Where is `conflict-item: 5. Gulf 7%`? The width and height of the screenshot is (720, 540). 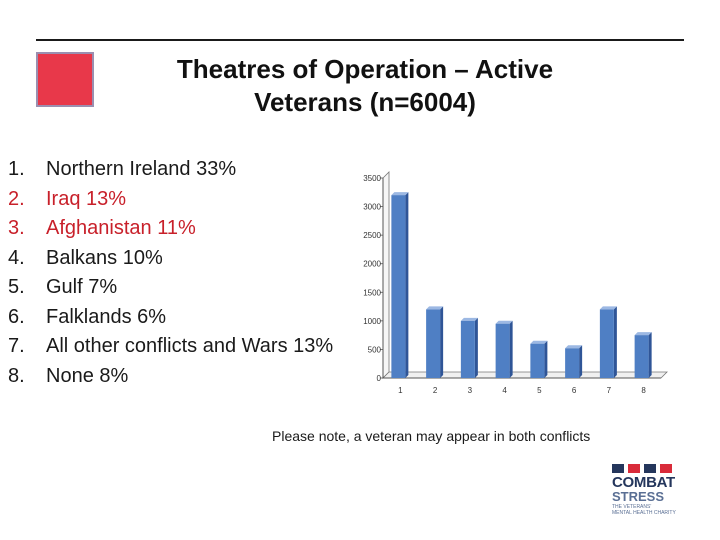 conflict-item: 5. Gulf 7% is located at coordinates (170, 288).